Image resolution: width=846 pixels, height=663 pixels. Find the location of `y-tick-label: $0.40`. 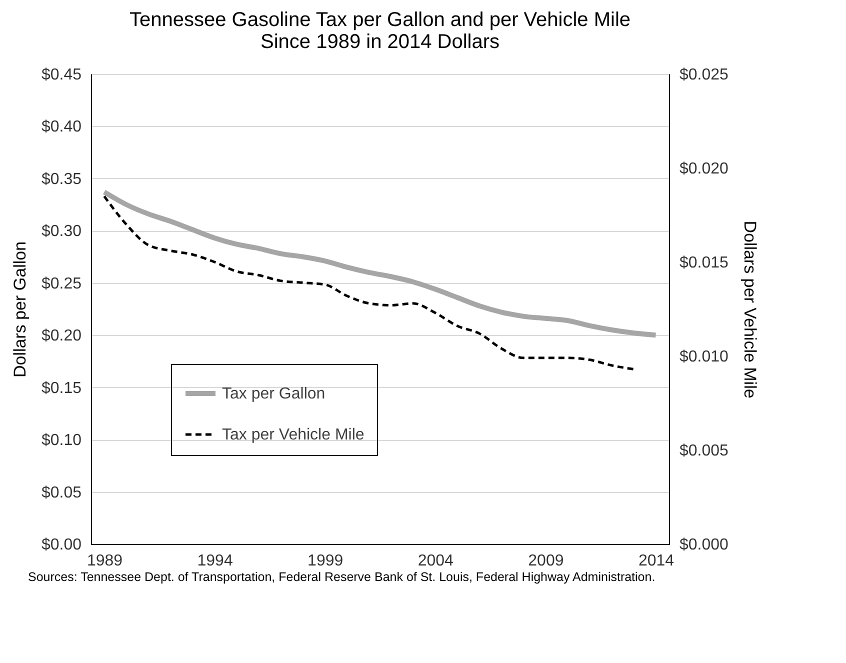

y-tick-label: $0.40 is located at coordinates (61, 127).